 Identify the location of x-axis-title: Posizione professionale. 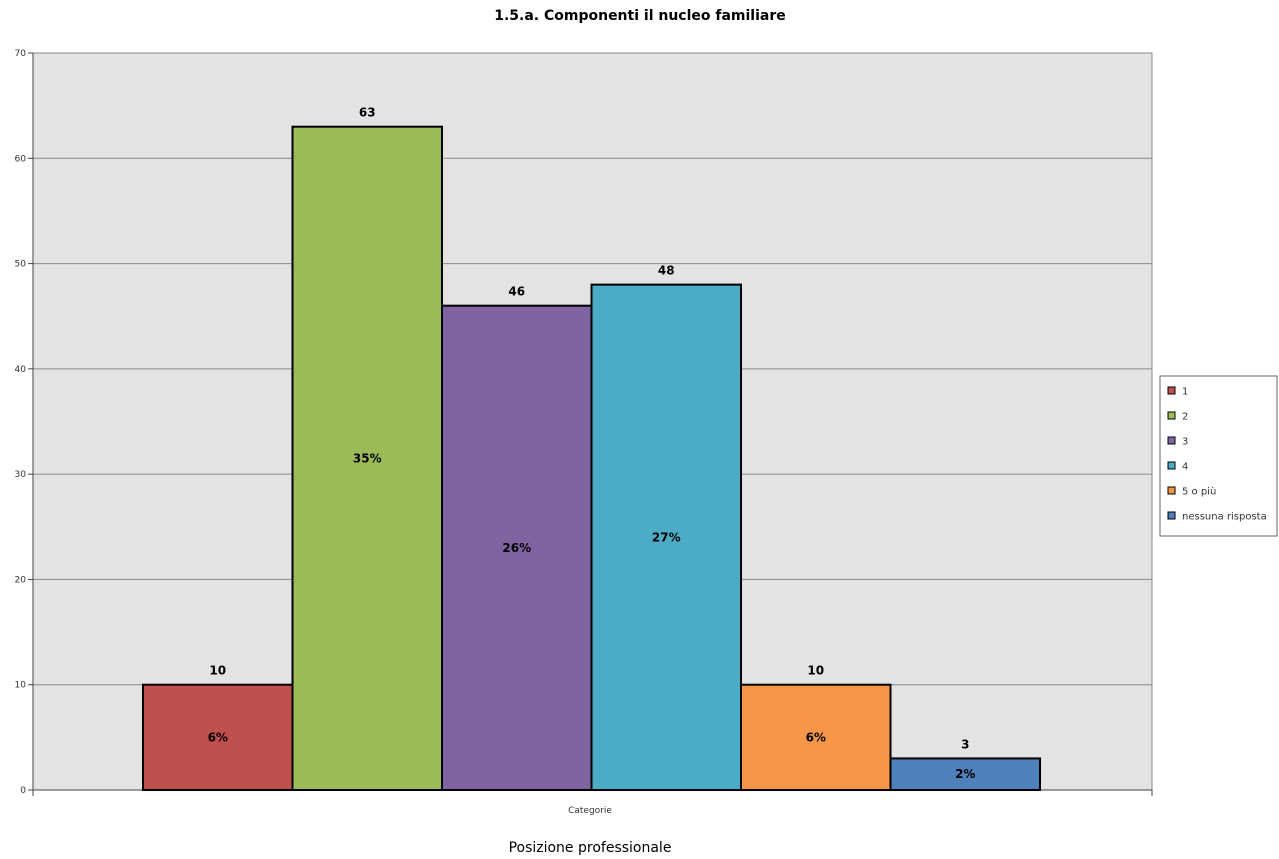
(590, 848).